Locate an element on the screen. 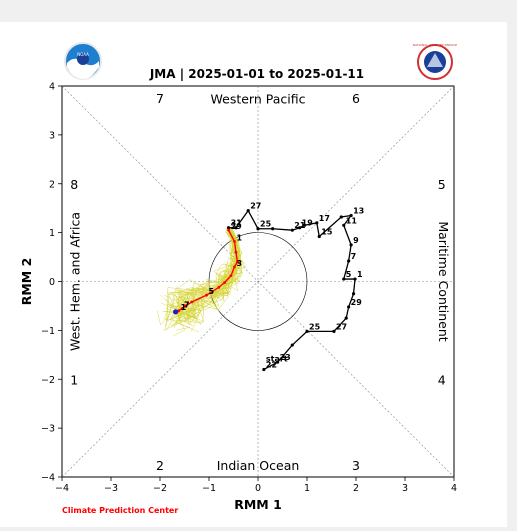 This screenshot has height=531, width=517. region-label-indian-ocean: Indian Ocean is located at coordinates (258, 465).